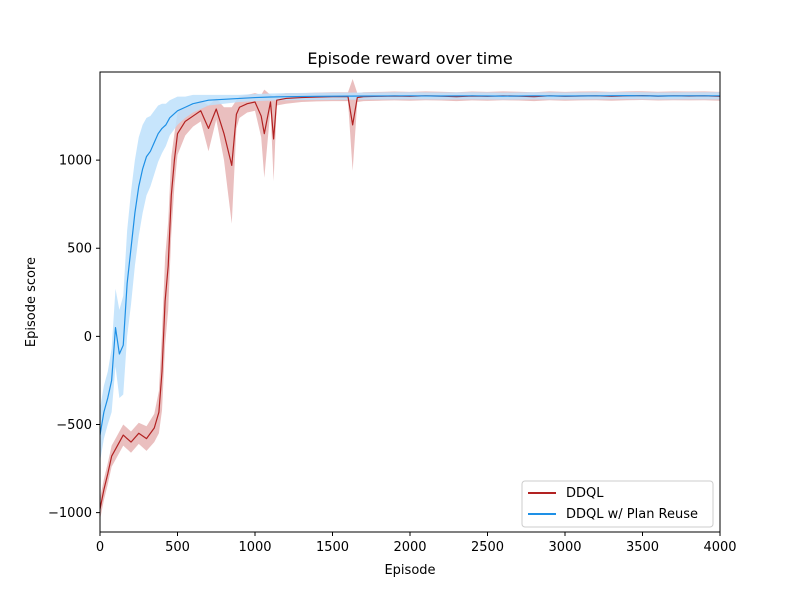 The width and height of the screenshot is (800, 600). Describe the element at coordinates (585, 493) in the screenshot. I see `legend-label-ddql: DDQL` at that location.